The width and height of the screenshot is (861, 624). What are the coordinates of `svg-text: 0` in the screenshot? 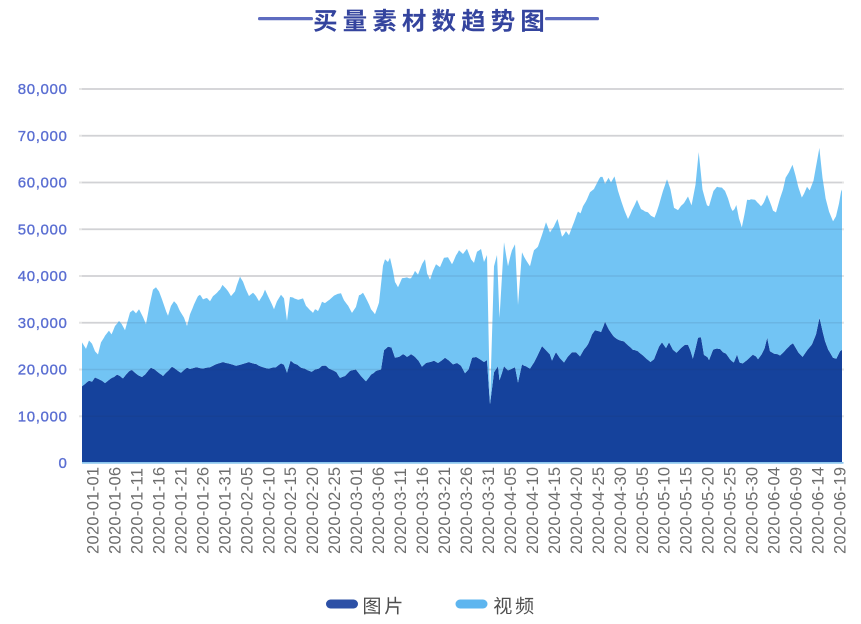 It's located at (63, 463).